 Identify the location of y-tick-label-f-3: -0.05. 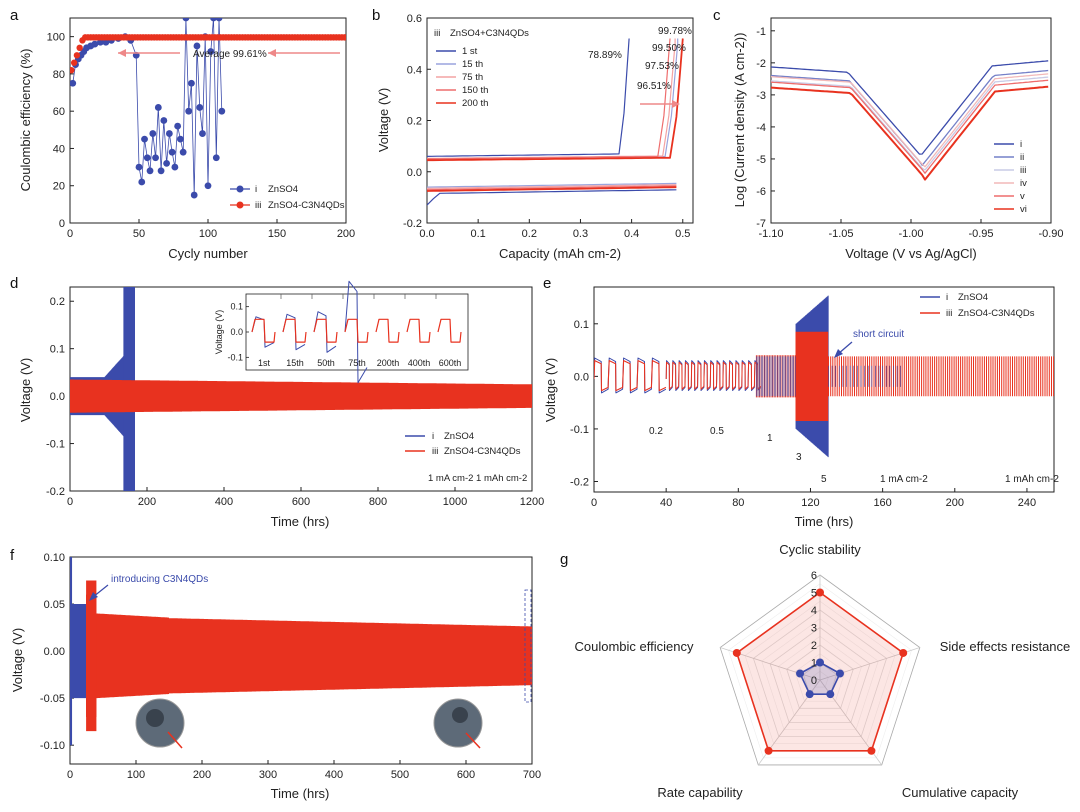
(52, 699).